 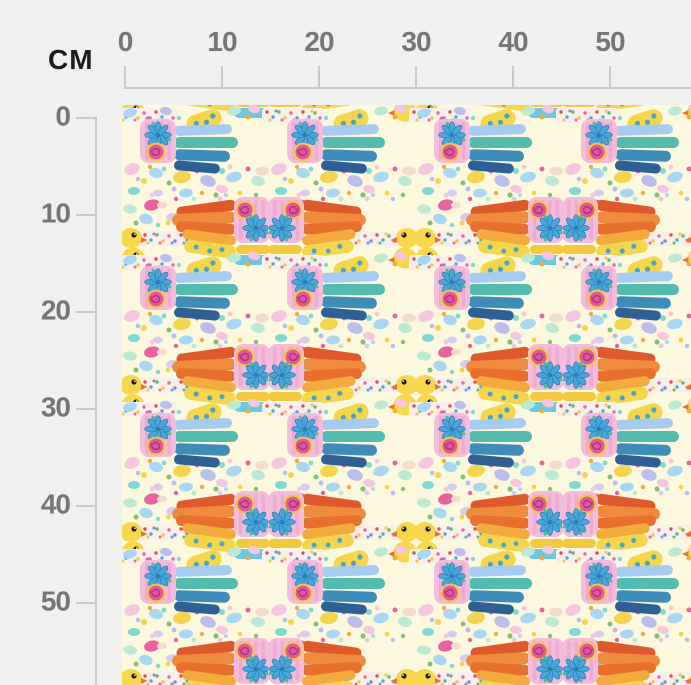 I want to click on top-ruler-label-50: 50, so click(x=610, y=41).